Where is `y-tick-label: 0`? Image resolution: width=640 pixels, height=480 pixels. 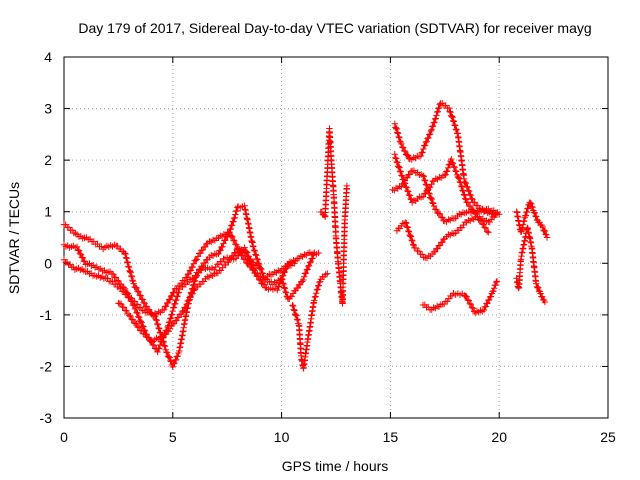 y-tick-label: 0 is located at coordinates (48, 263).